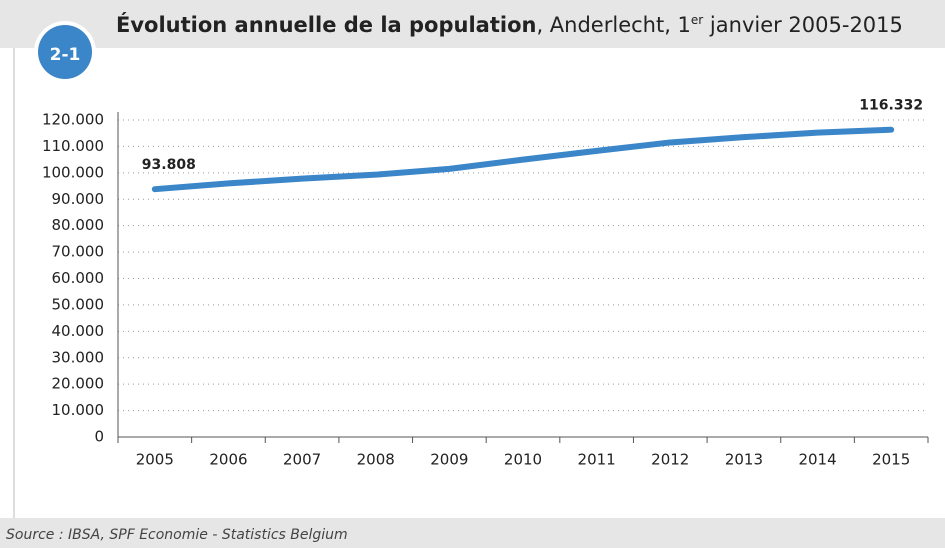  What do you see at coordinates (73, 146) in the screenshot?
I see `y-tick-label: 110.000` at bounding box center [73, 146].